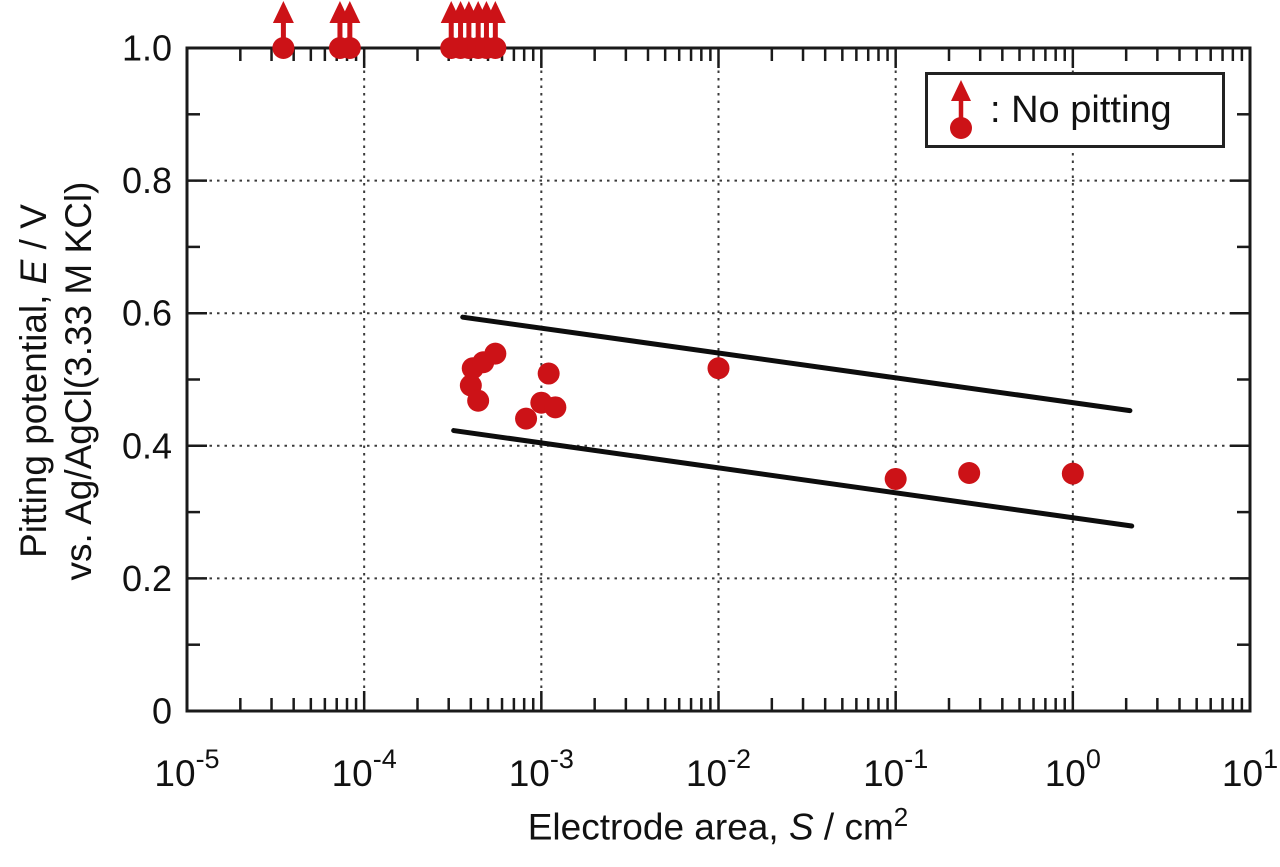 This screenshot has height=867, width=1280. What do you see at coordinates (895, 769) in the screenshot?
I see `x-tick-label: 10⁻¹` at bounding box center [895, 769].